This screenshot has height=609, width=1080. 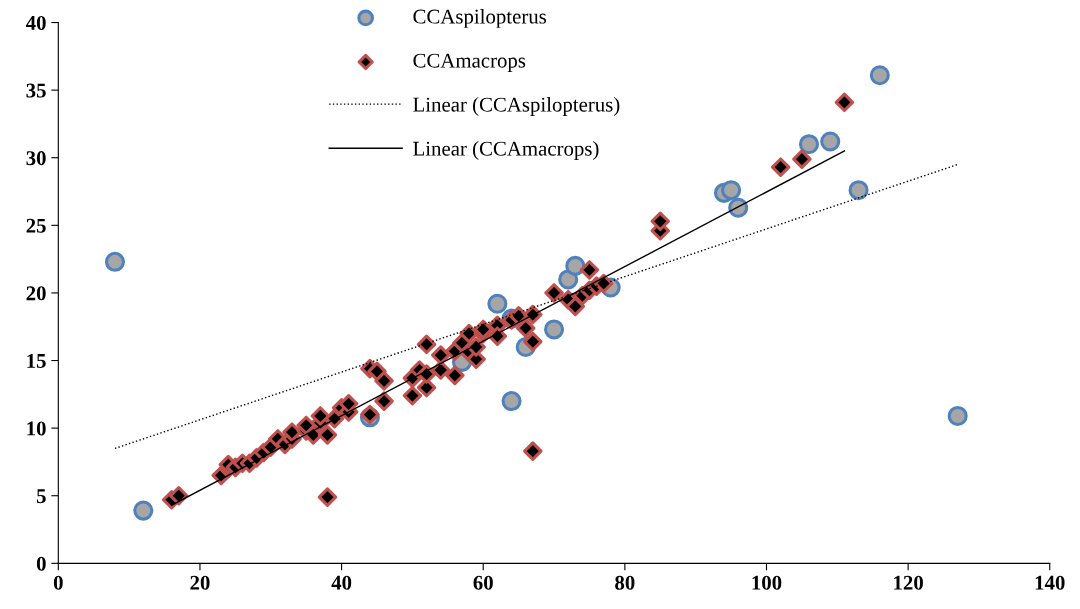 I want to click on y-tick-label: 0, so click(x=41, y=563).